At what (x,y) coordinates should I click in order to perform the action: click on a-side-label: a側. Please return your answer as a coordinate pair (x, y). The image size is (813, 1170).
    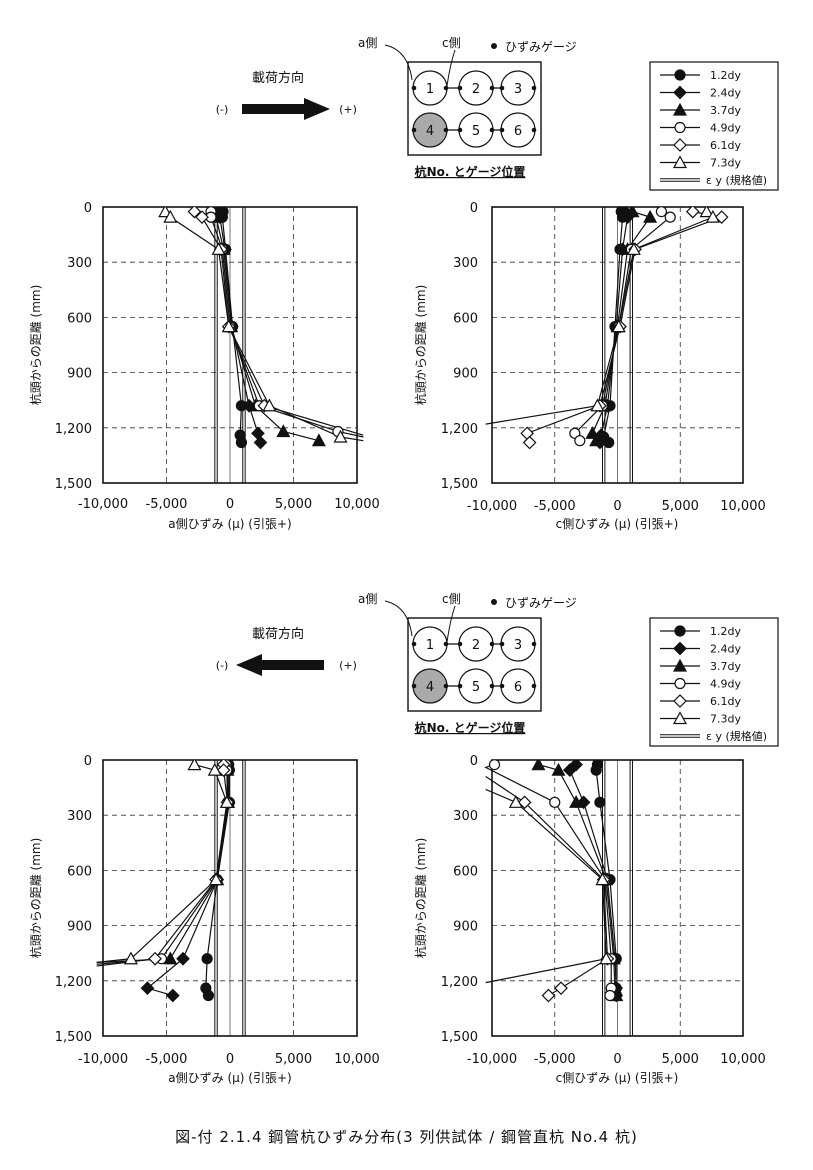
    Looking at the image, I should click on (367, 599).